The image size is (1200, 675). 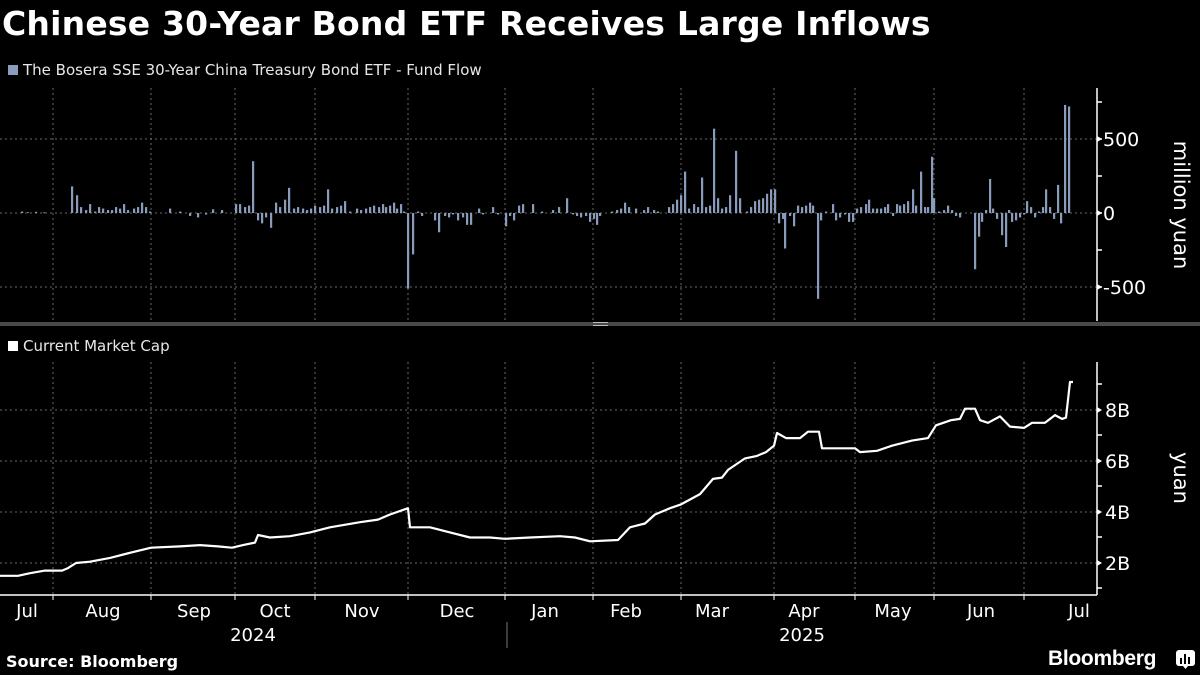 I want to click on panel-divider, so click(x=600, y=324).